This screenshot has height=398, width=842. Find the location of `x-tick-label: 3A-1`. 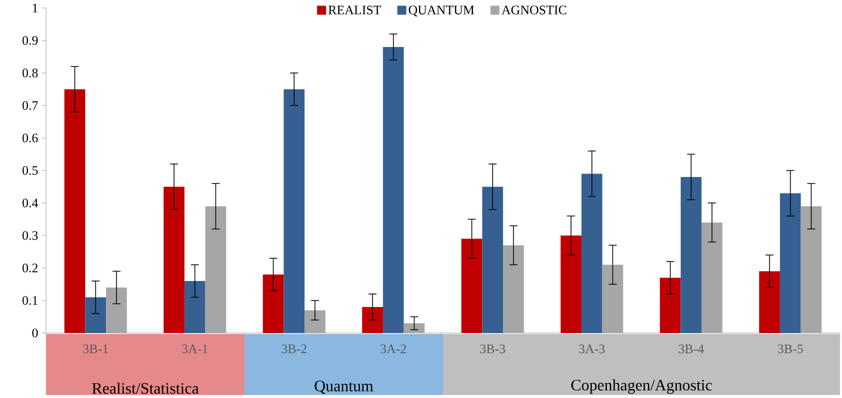

x-tick-label: 3A-1 is located at coordinates (195, 349).